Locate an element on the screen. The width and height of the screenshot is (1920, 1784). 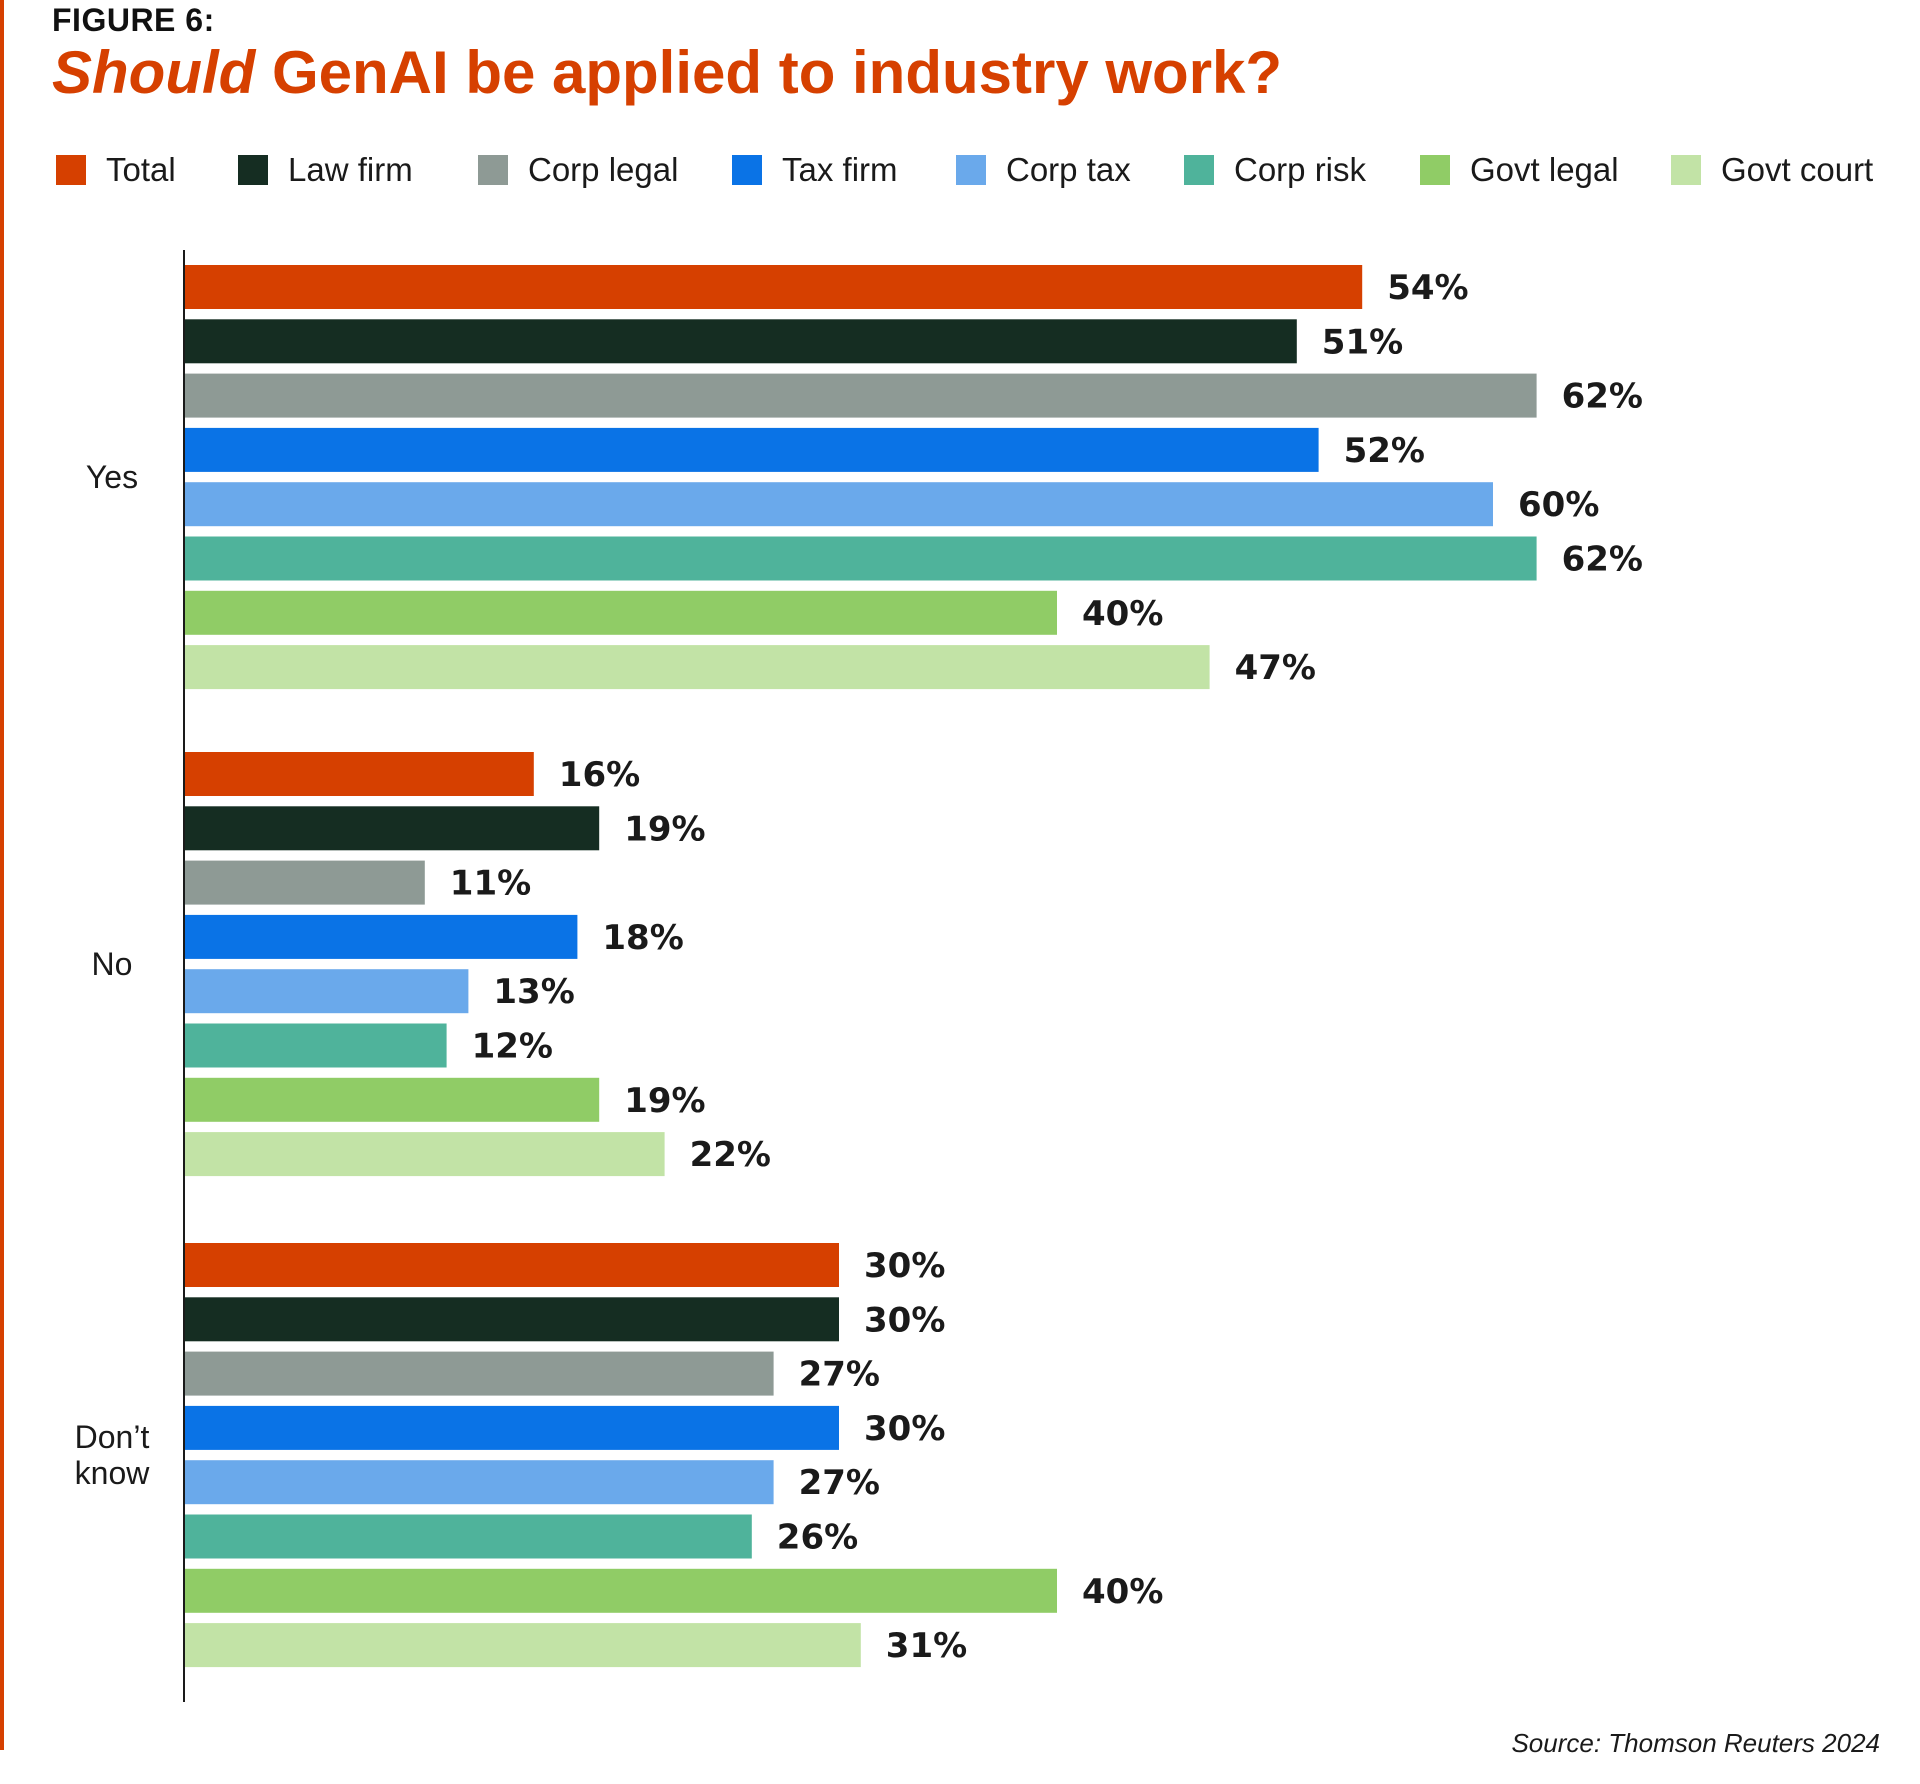
bar-no-govt-court is located at coordinates (425, 1154).